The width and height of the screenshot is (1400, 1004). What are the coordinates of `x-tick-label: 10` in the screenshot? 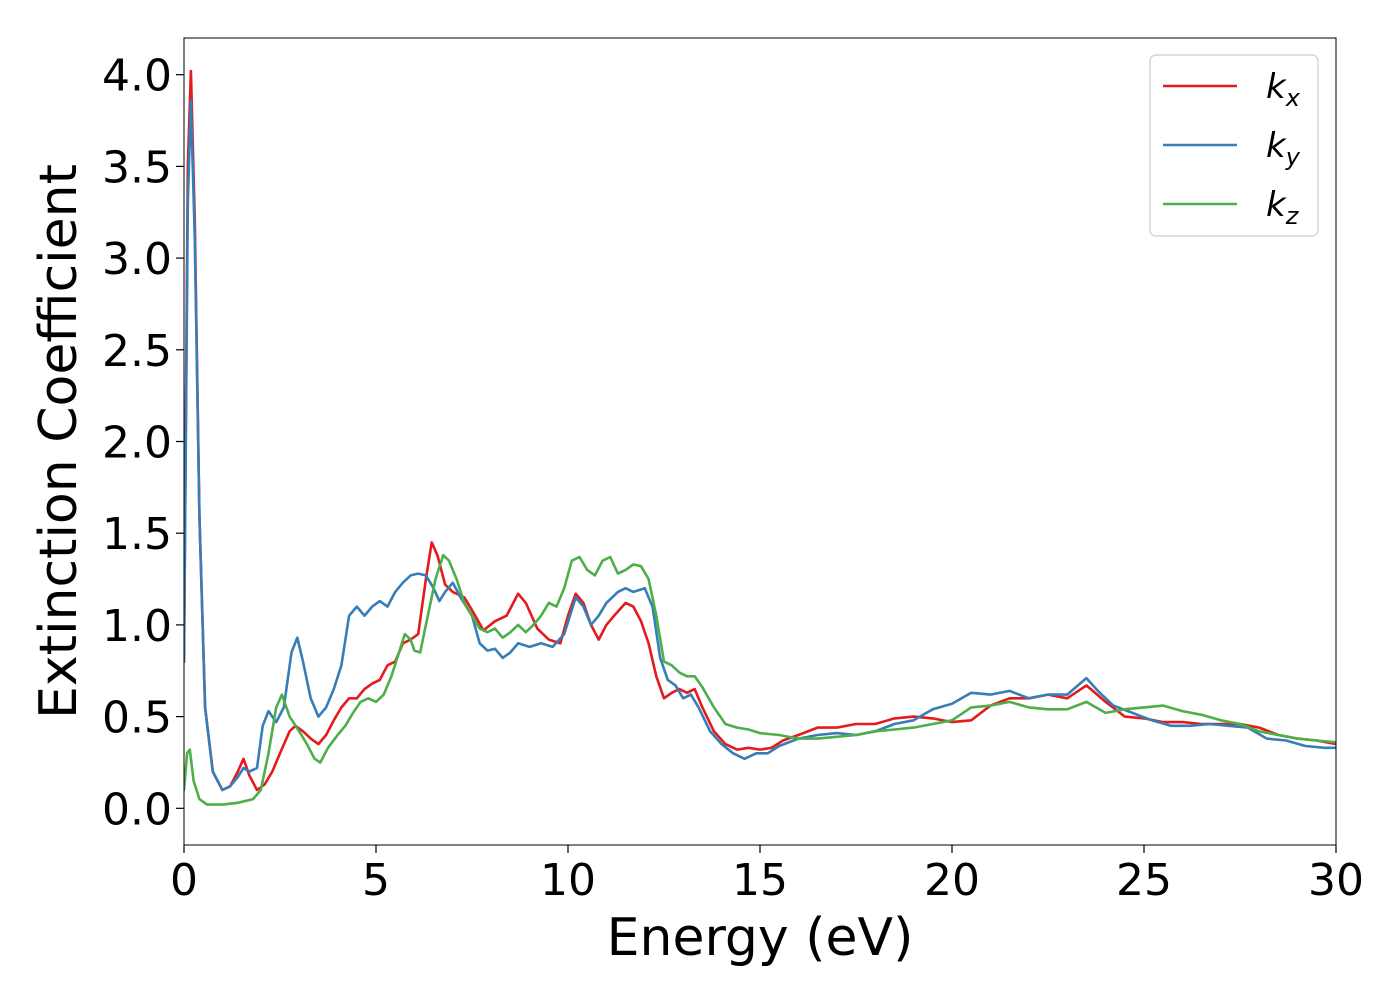 It's located at (568, 880).